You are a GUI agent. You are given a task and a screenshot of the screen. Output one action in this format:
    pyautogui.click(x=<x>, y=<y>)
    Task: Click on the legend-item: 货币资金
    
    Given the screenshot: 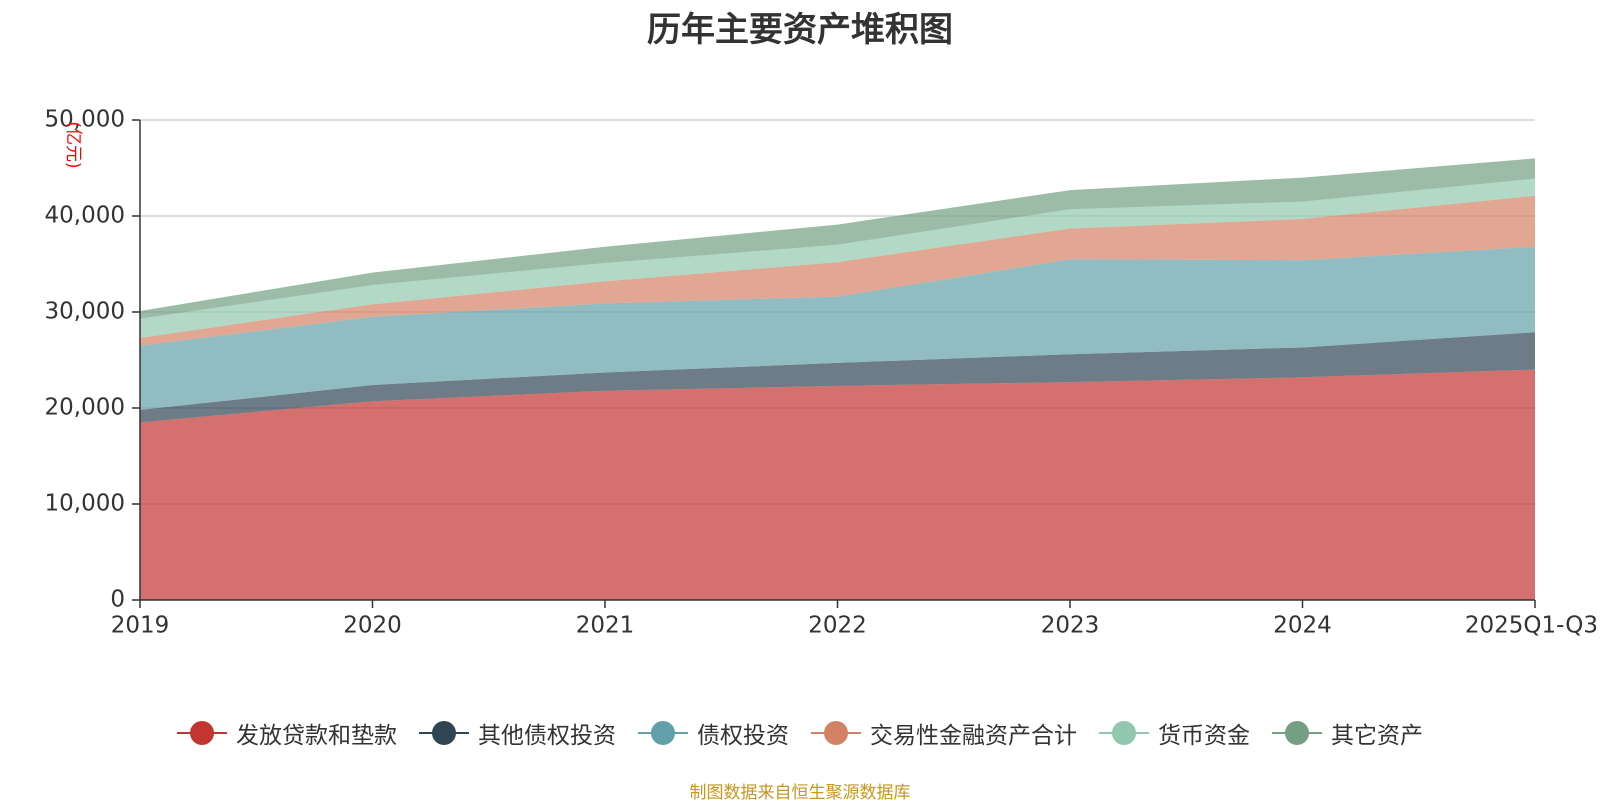 What is the action you would take?
    pyautogui.click(x=1174, y=733)
    